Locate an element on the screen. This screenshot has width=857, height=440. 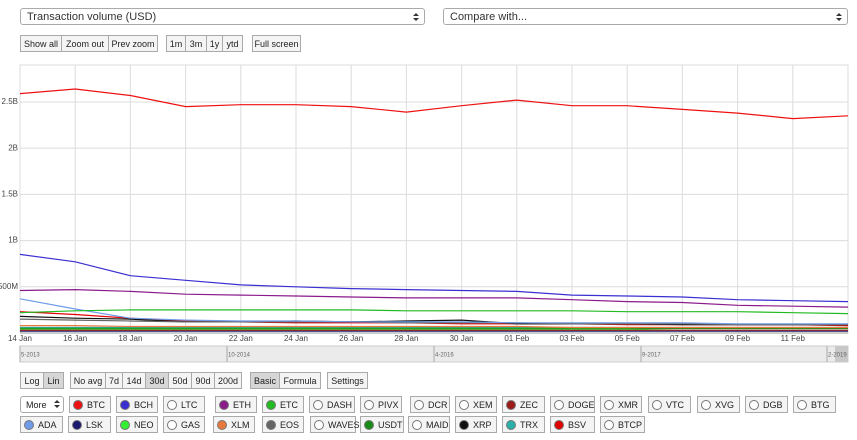
coin-button: TRX is located at coordinates (523, 424).